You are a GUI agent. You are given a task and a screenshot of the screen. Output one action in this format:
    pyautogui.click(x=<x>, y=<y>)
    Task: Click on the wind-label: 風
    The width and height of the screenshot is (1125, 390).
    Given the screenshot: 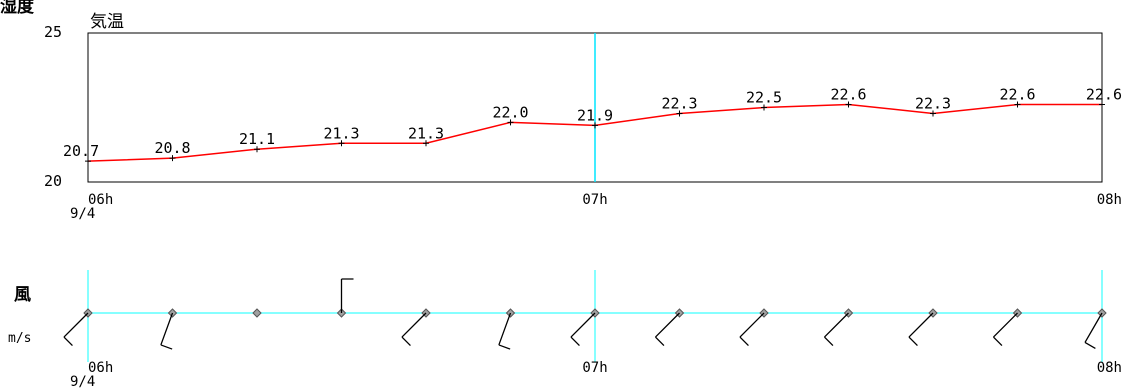 What is the action you would take?
    pyautogui.click(x=22, y=295)
    